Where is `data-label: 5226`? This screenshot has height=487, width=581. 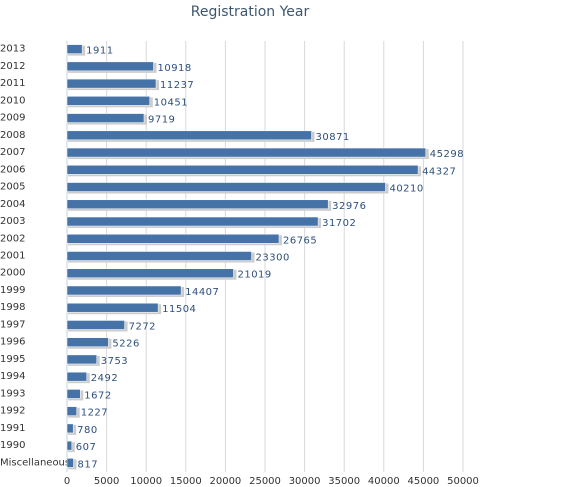 data-label: 5226 is located at coordinates (125, 344).